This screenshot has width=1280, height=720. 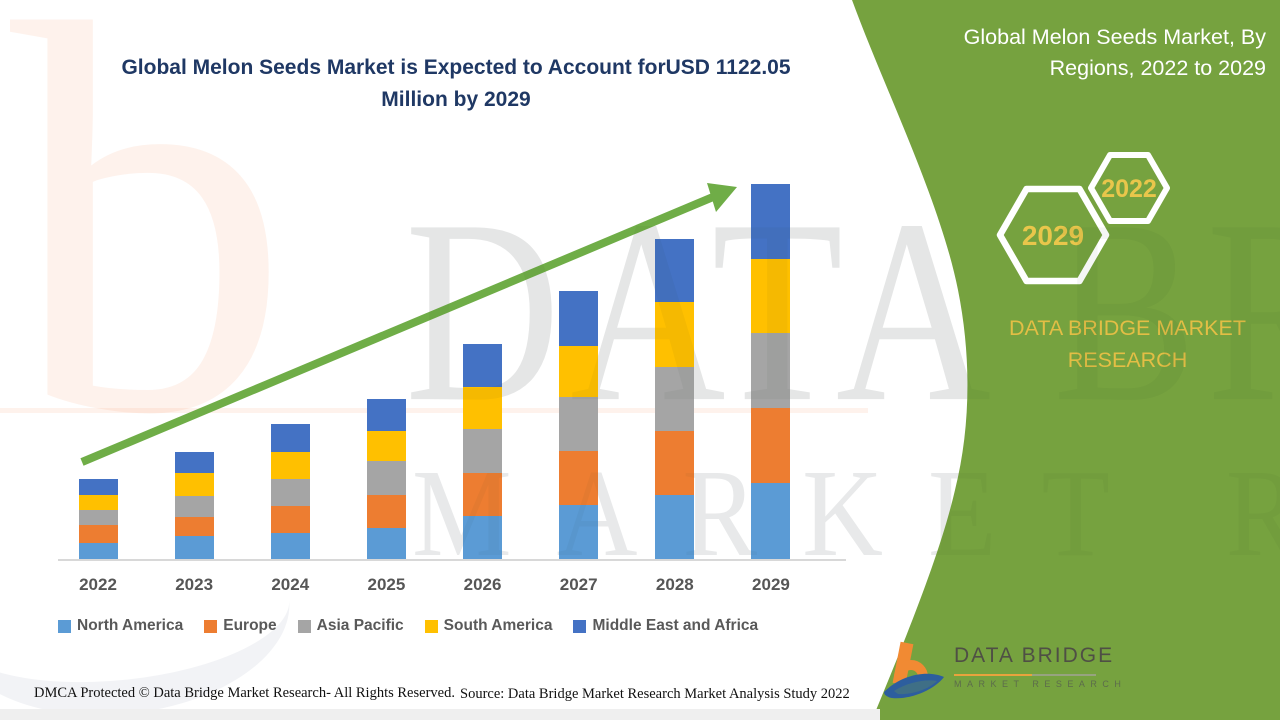 I want to click on legend-item-asia-pacific: Asia Pacific, so click(x=350, y=626).